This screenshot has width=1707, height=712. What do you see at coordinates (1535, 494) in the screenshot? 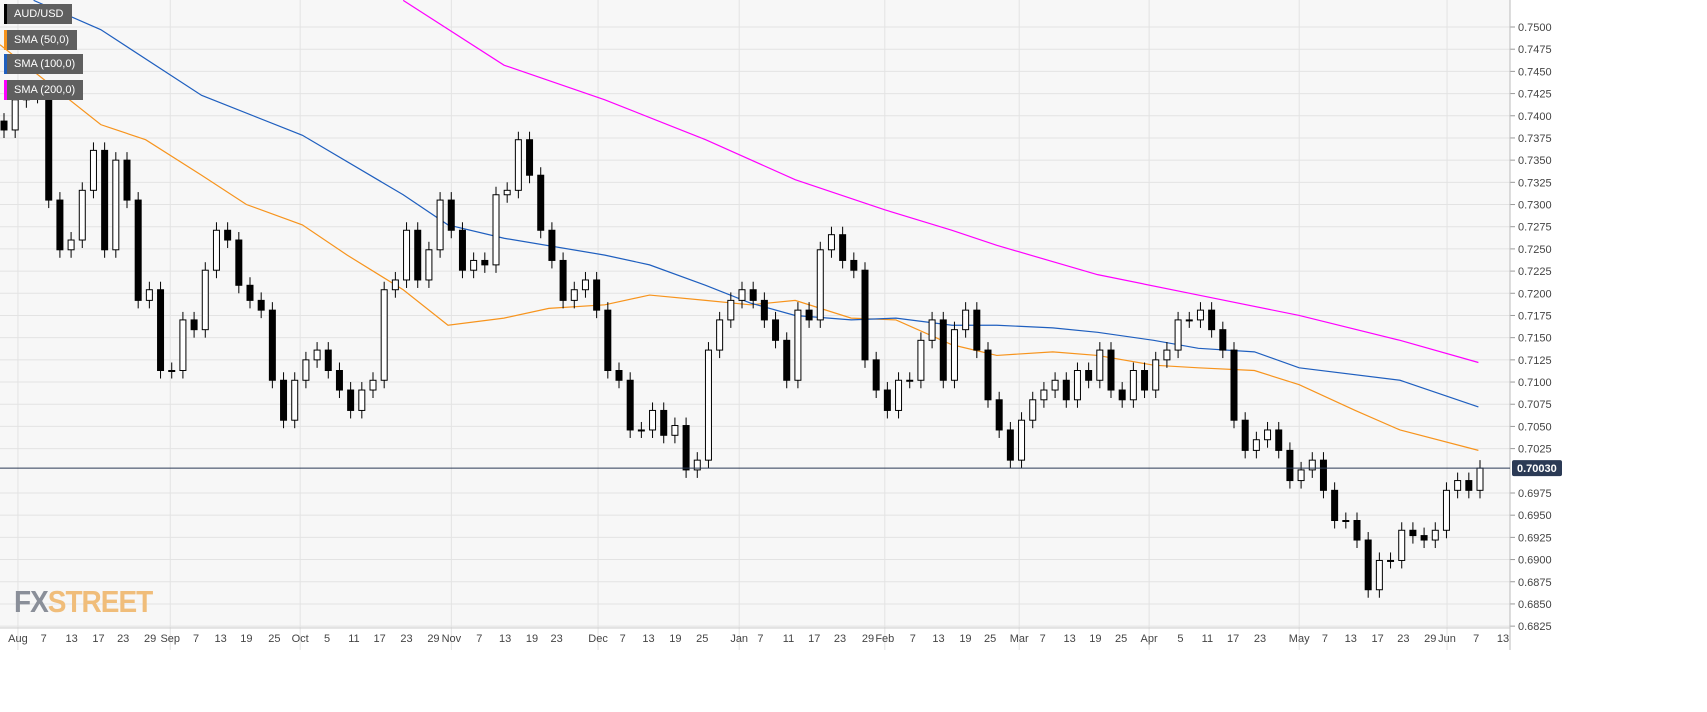
I see `y-tick-label: 0.6975` at bounding box center [1535, 494].